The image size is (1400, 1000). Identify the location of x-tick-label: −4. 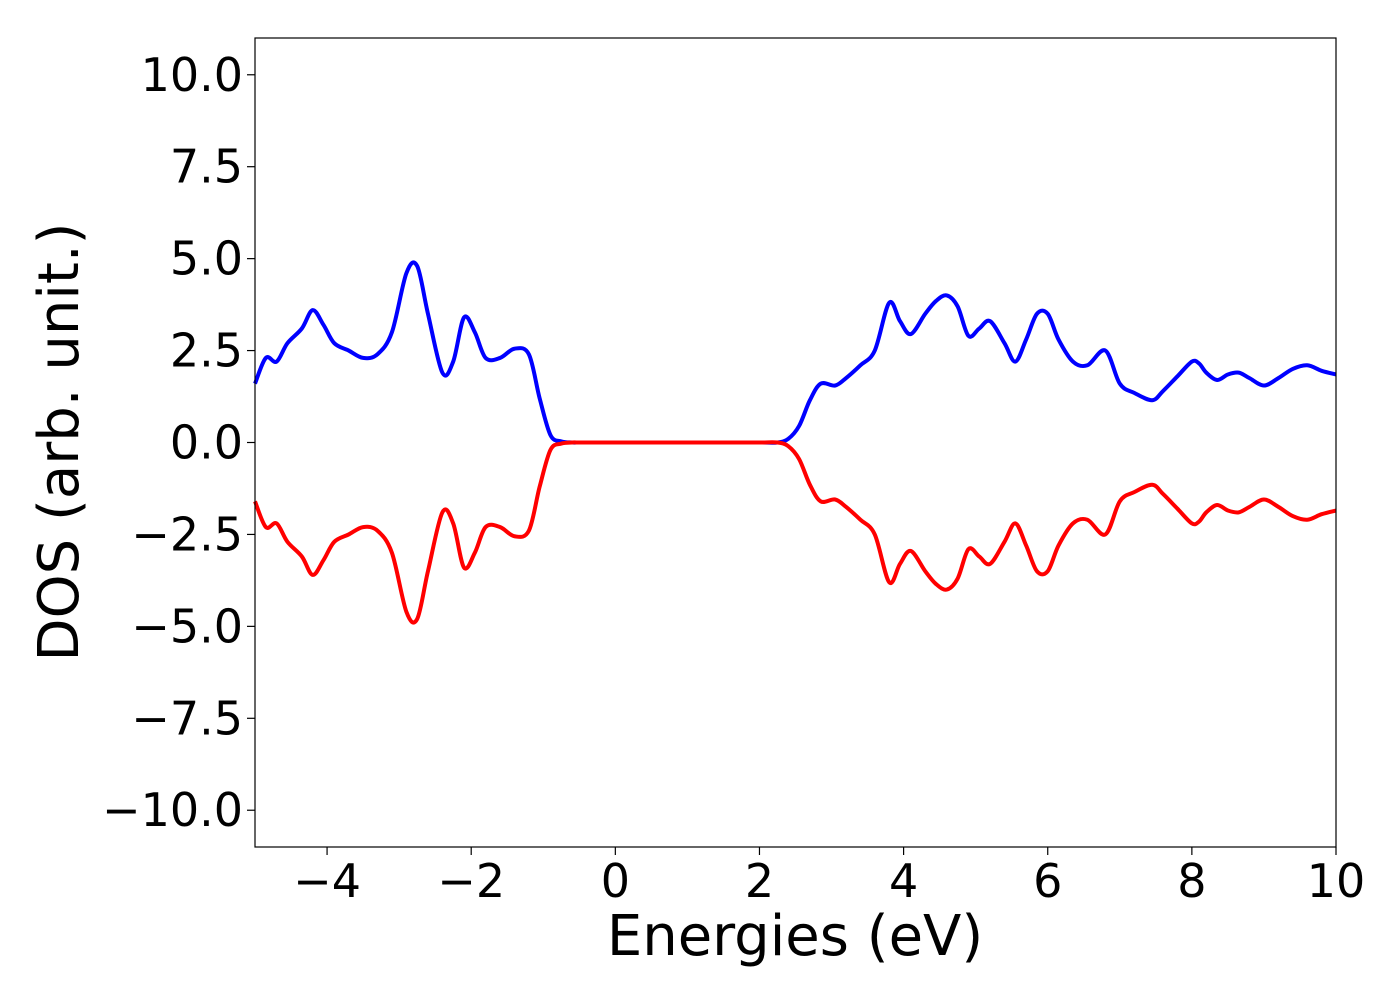
(327, 881).